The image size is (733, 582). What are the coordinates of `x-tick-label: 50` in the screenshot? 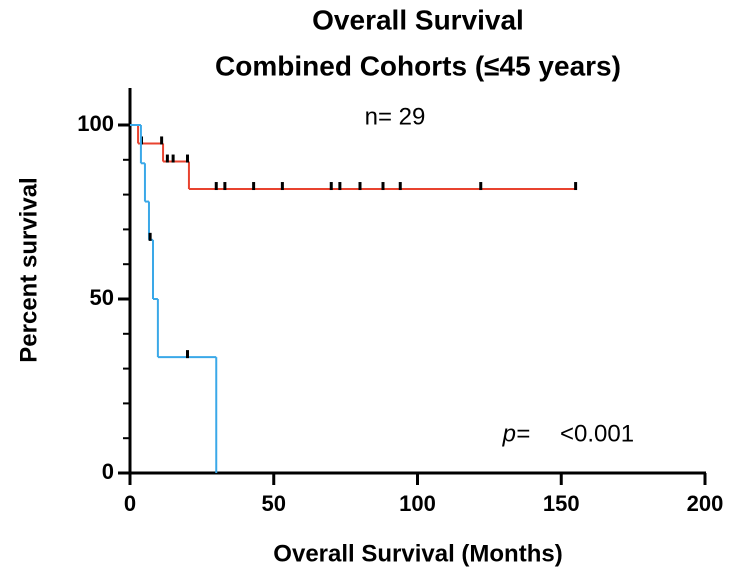 It's located at (274, 503).